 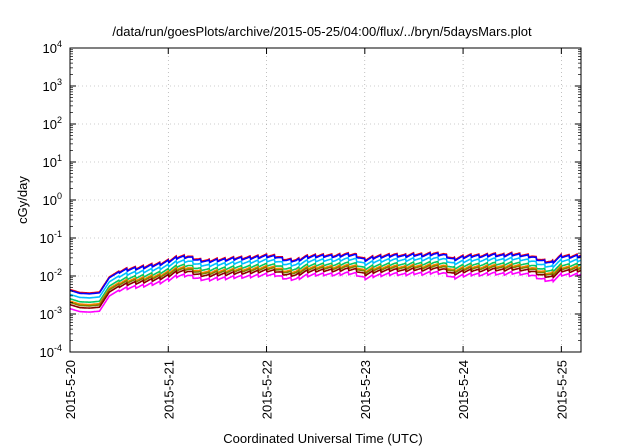 What do you see at coordinates (561, 389) in the screenshot?
I see `x-tick-label: 2015-5-25` at bounding box center [561, 389].